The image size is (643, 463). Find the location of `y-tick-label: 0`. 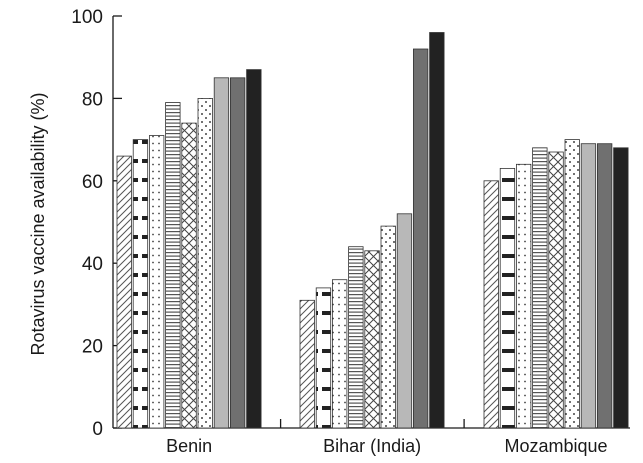

y-tick-label: 0 is located at coordinates (97, 429).